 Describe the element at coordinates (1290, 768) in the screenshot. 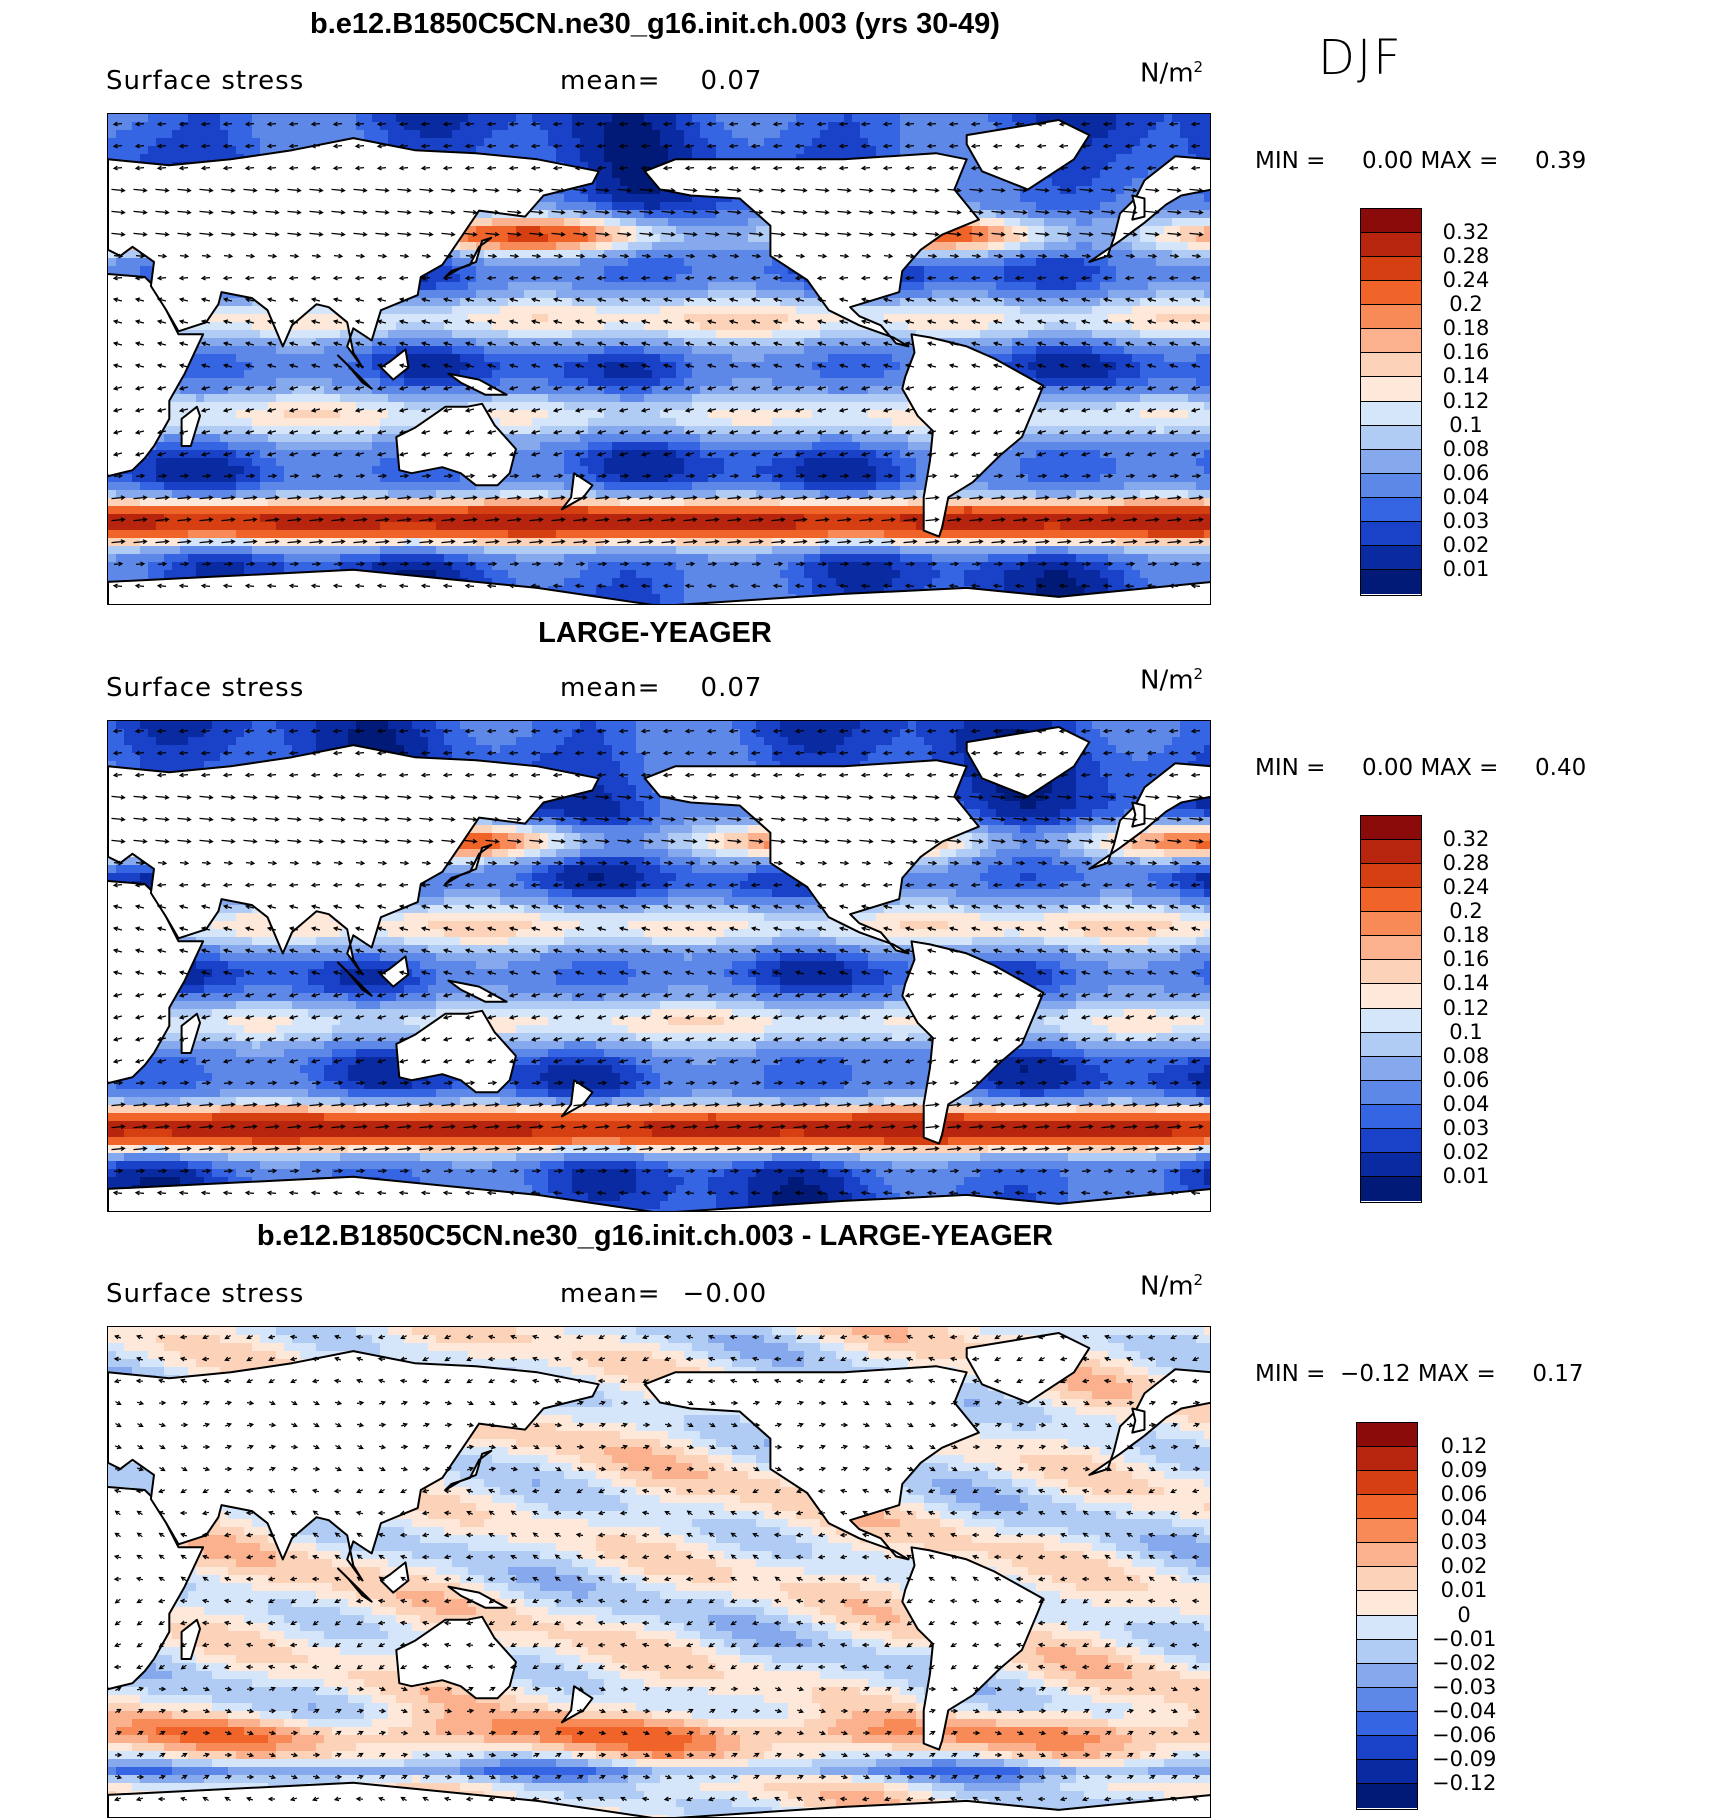

I see `panel-2-min-label: MIN =` at that location.